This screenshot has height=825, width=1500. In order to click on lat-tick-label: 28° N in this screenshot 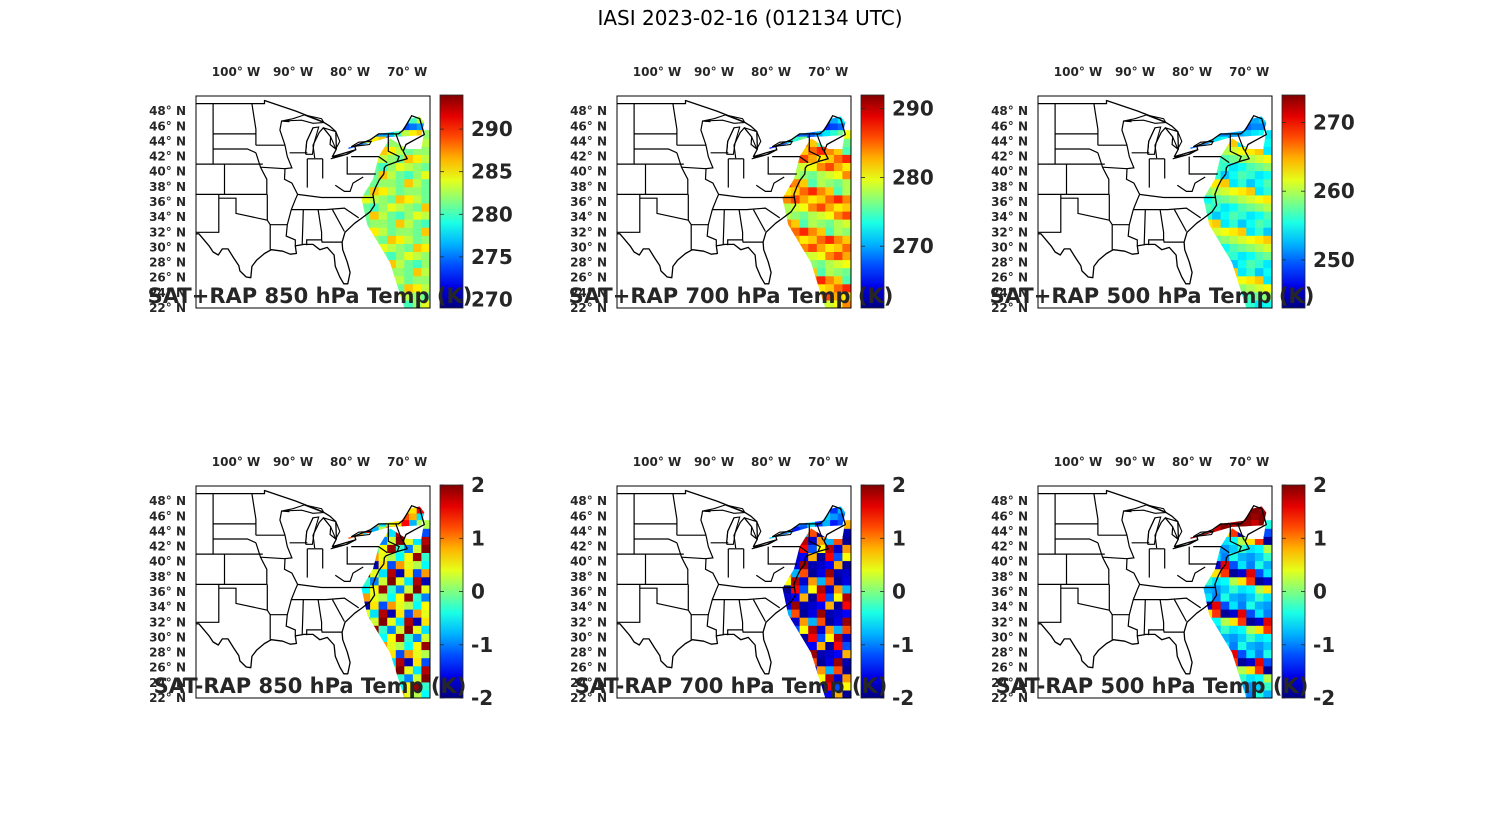, I will do `click(588, 263)`.